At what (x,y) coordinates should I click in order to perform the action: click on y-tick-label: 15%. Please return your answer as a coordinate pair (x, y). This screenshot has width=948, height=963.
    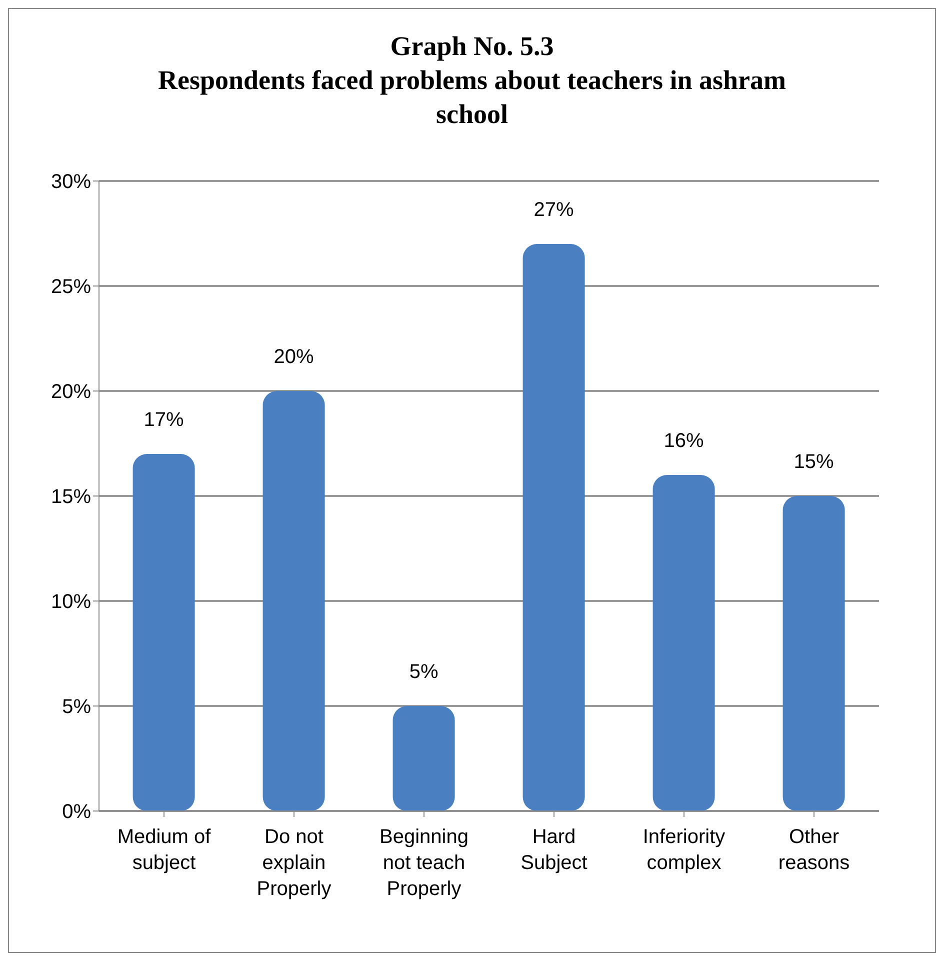
    Looking at the image, I should click on (71, 497).